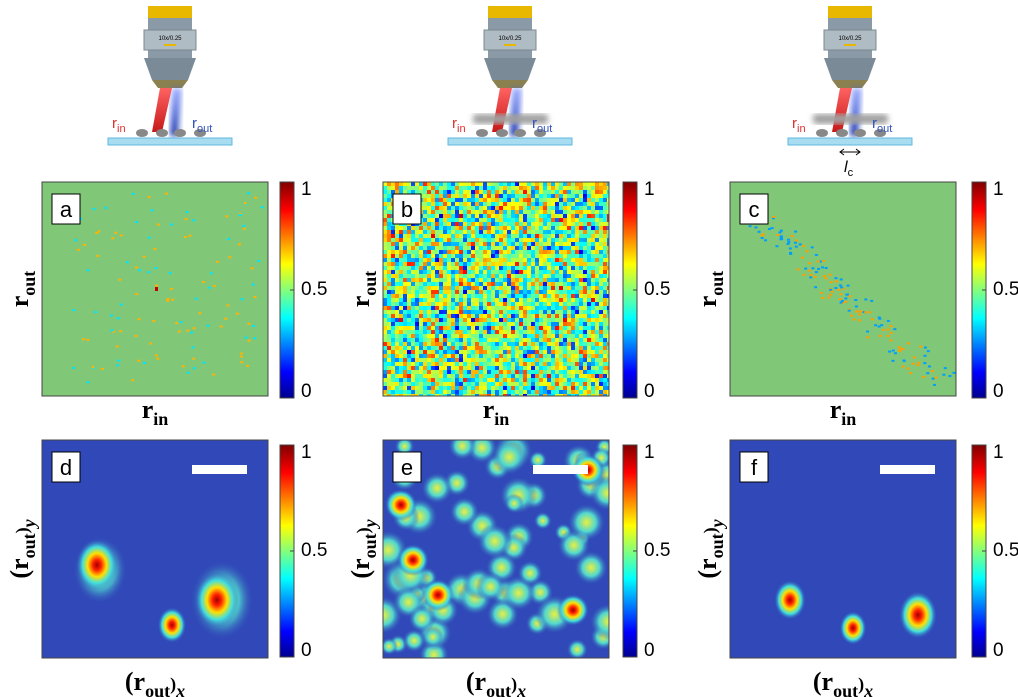  What do you see at coordinates (66, 209) in the screenshot?
I see `panel-letter: a` at bounding box center [66, 209].